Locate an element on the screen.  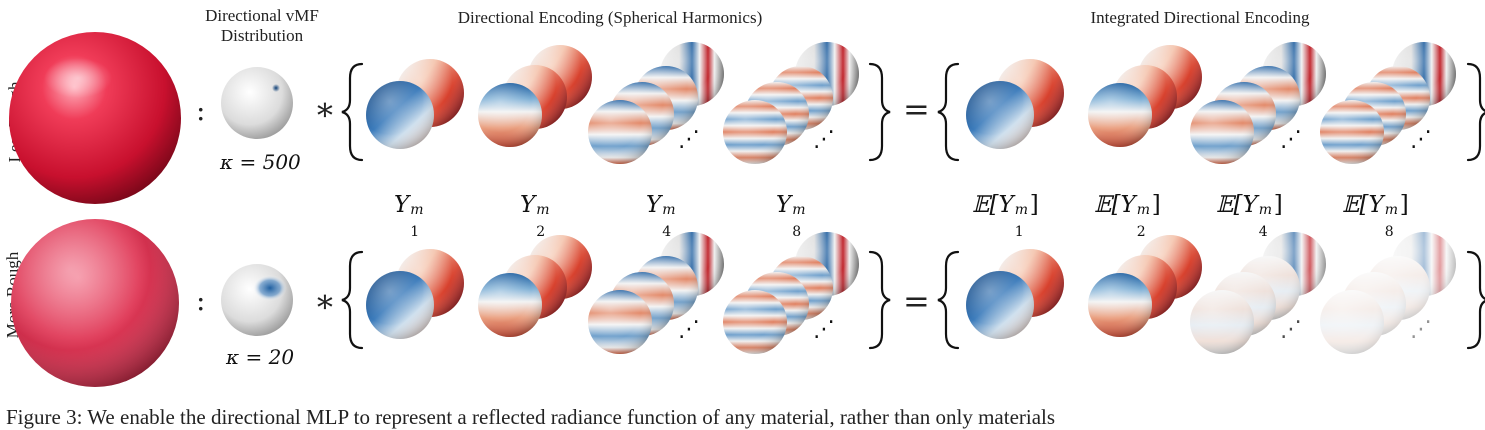
de-stack-row1-2: ⋰ is located at coordinates (656, 103).